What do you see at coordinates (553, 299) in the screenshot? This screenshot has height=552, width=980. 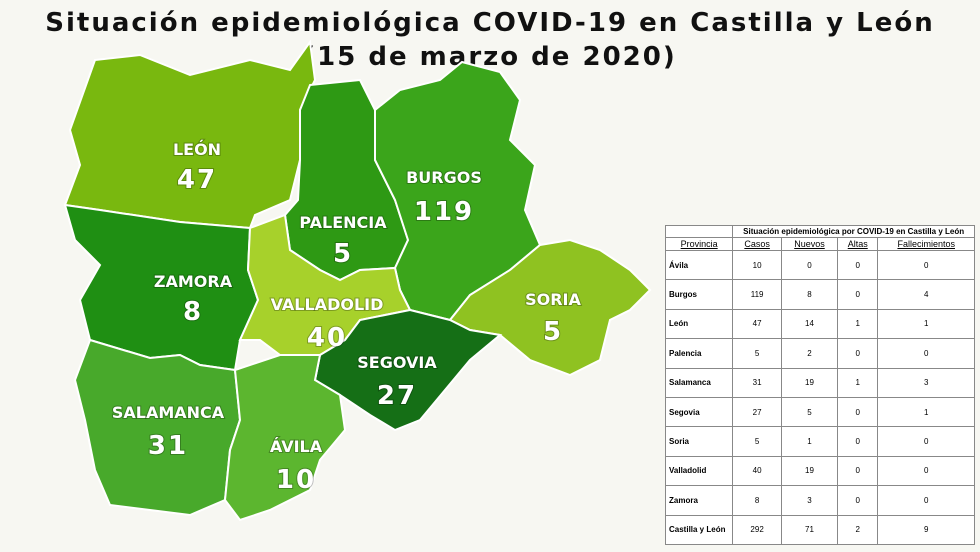 I see `region-name: SORIA` at bounding box center [553, 299].